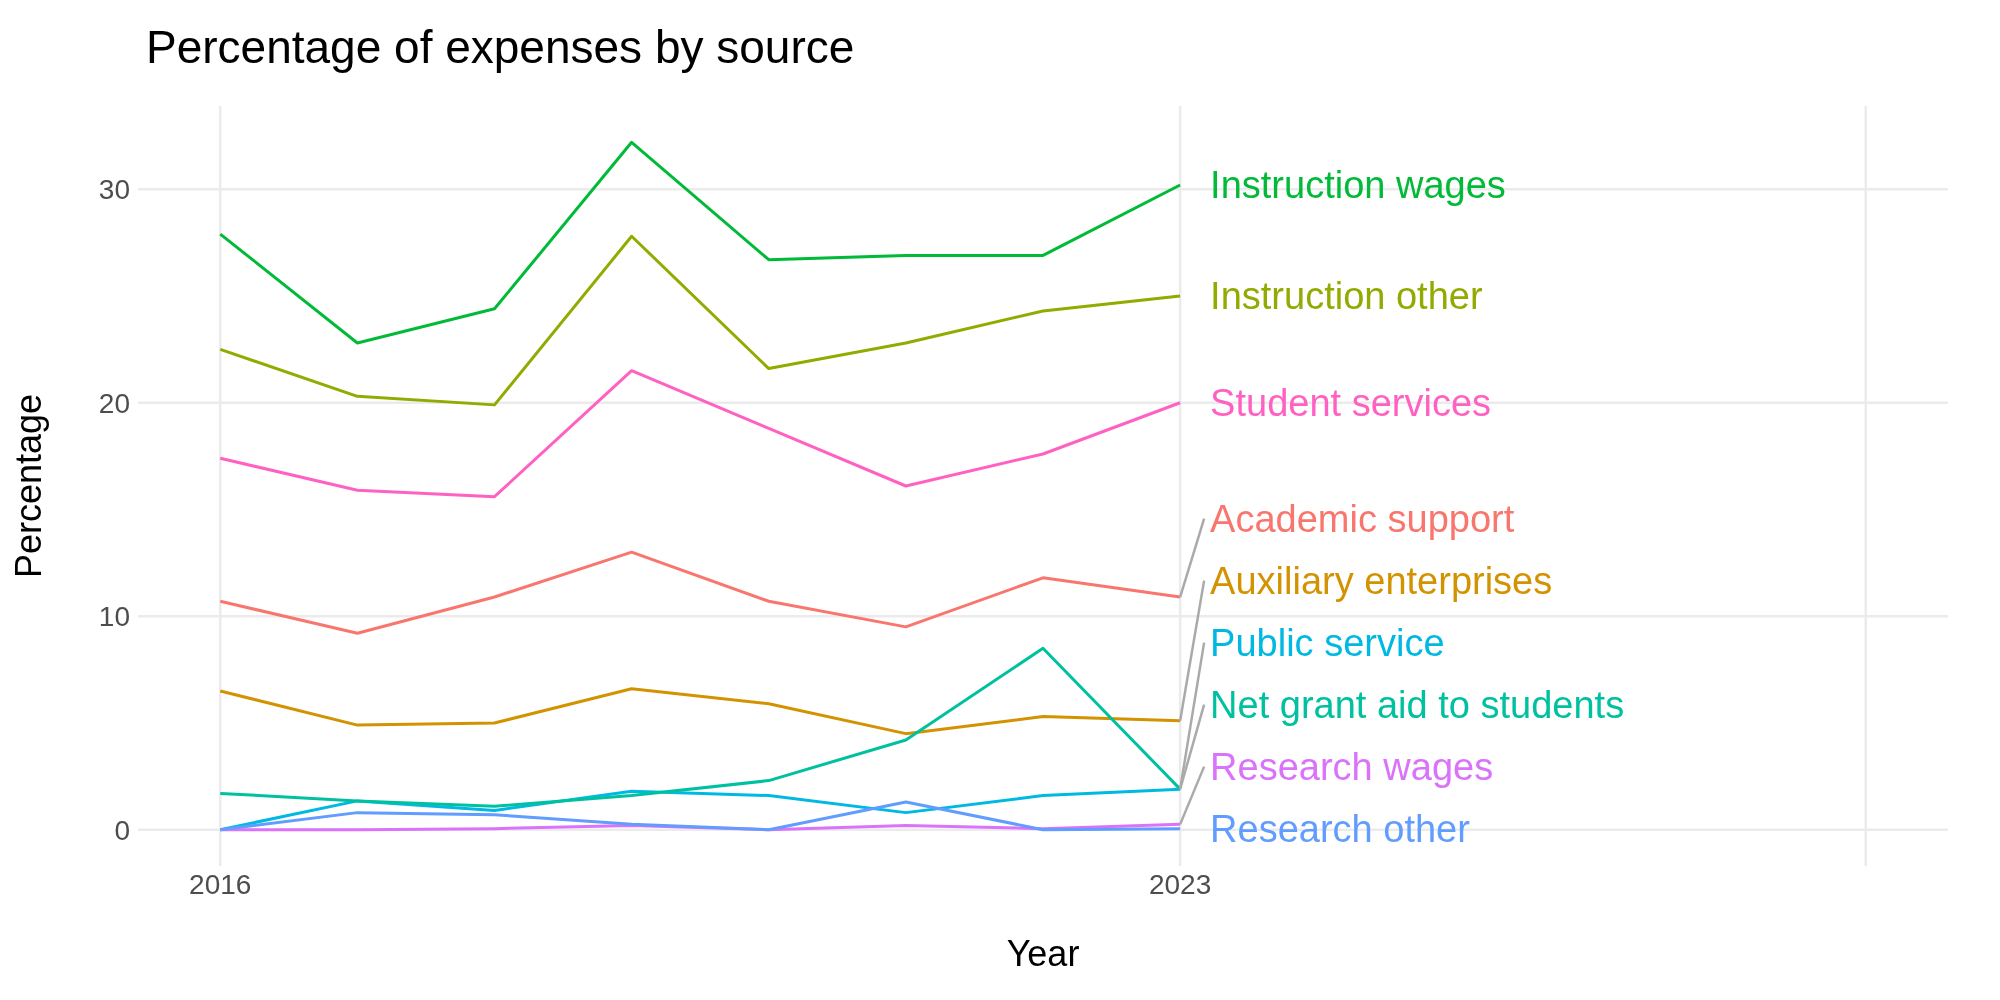 This screenshot has width=2000, height=1000. I want to click on series-label: Research wages, so click(1352, 766).